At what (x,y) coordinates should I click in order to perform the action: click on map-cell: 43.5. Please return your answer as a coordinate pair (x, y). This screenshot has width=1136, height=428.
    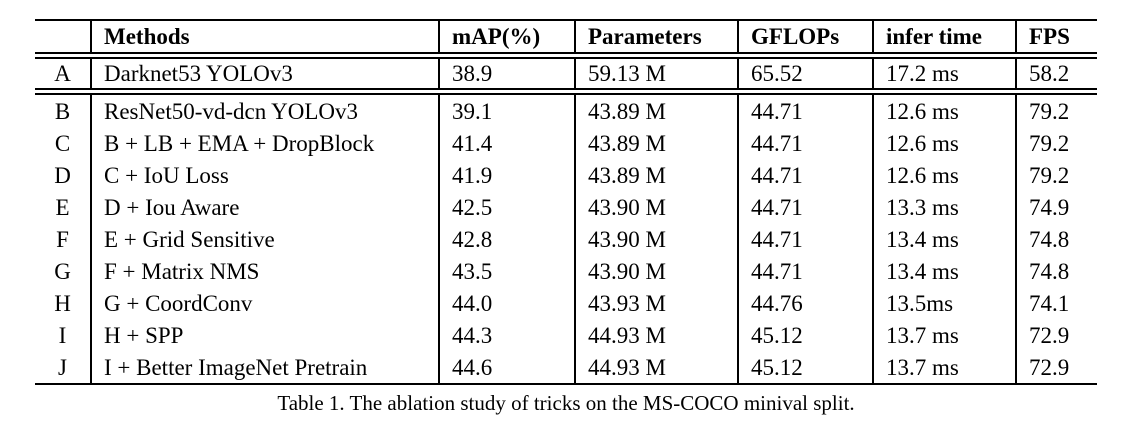
    Looking at the image, I should click on (506, 271).